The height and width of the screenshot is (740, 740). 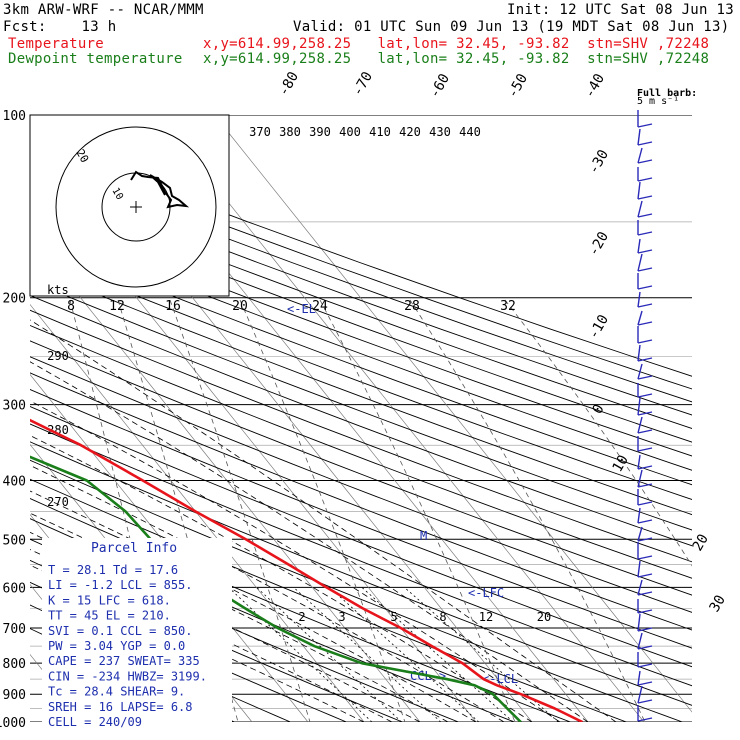 I want to click on pressure-tick-label: 900, so click(x=14, y=695).